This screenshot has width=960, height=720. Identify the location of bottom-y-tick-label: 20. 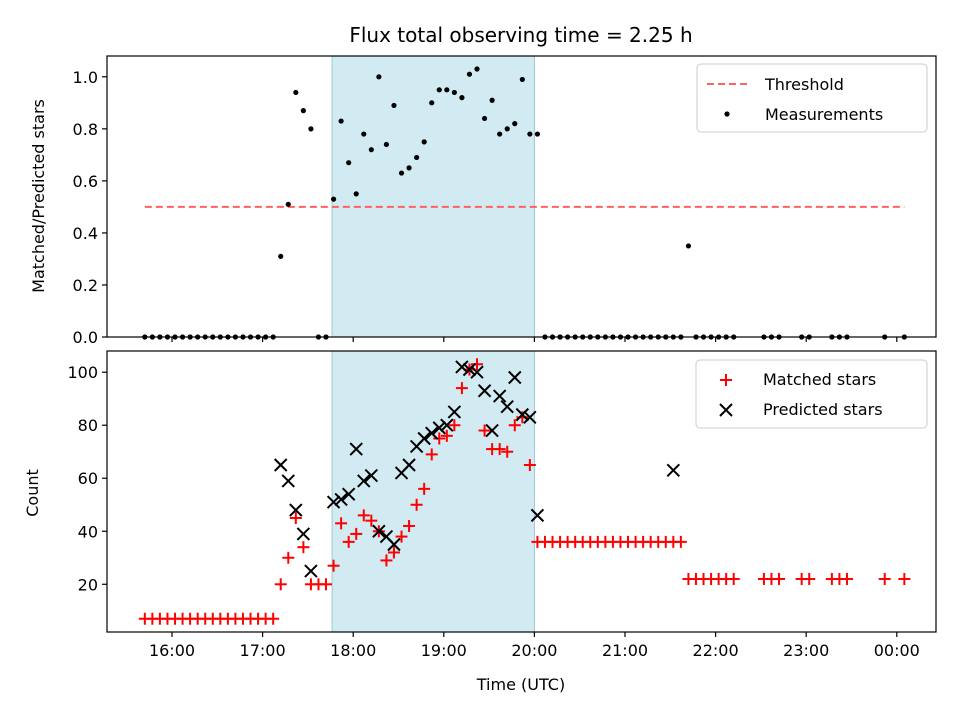
(88, 584).